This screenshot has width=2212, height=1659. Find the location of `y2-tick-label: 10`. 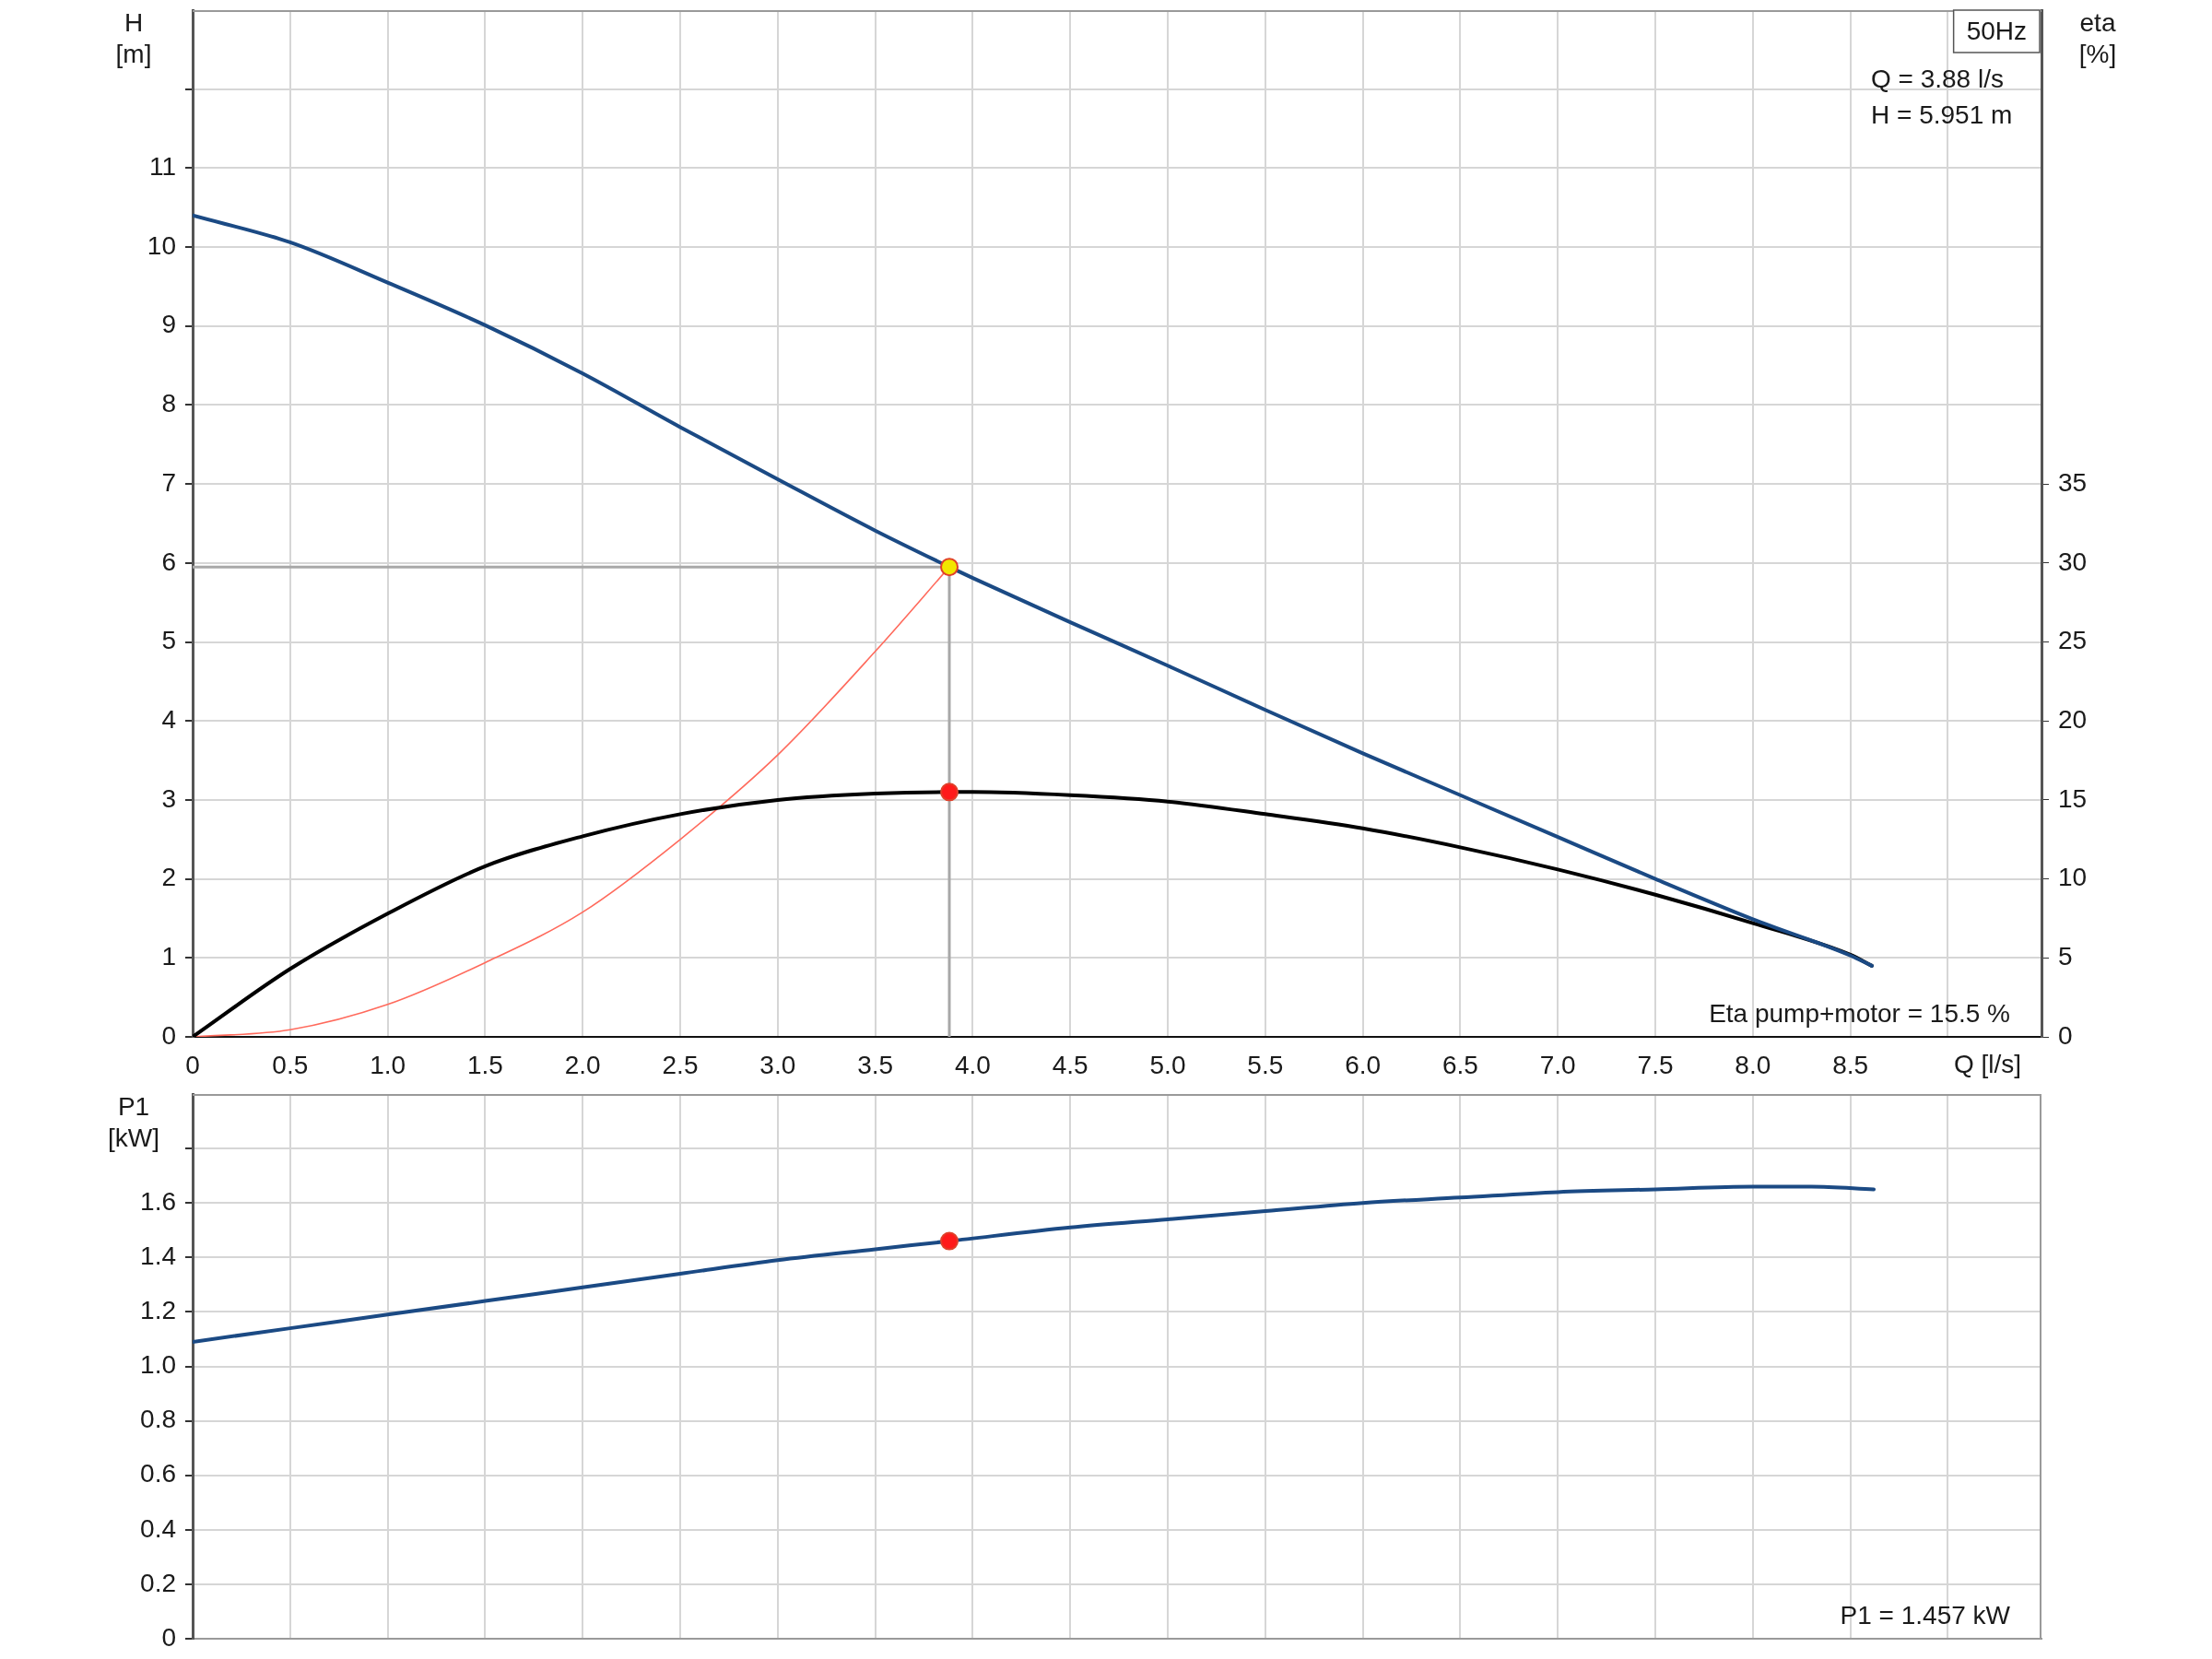

y2-tick-label: 10 is located at coordinates (2073, 877).